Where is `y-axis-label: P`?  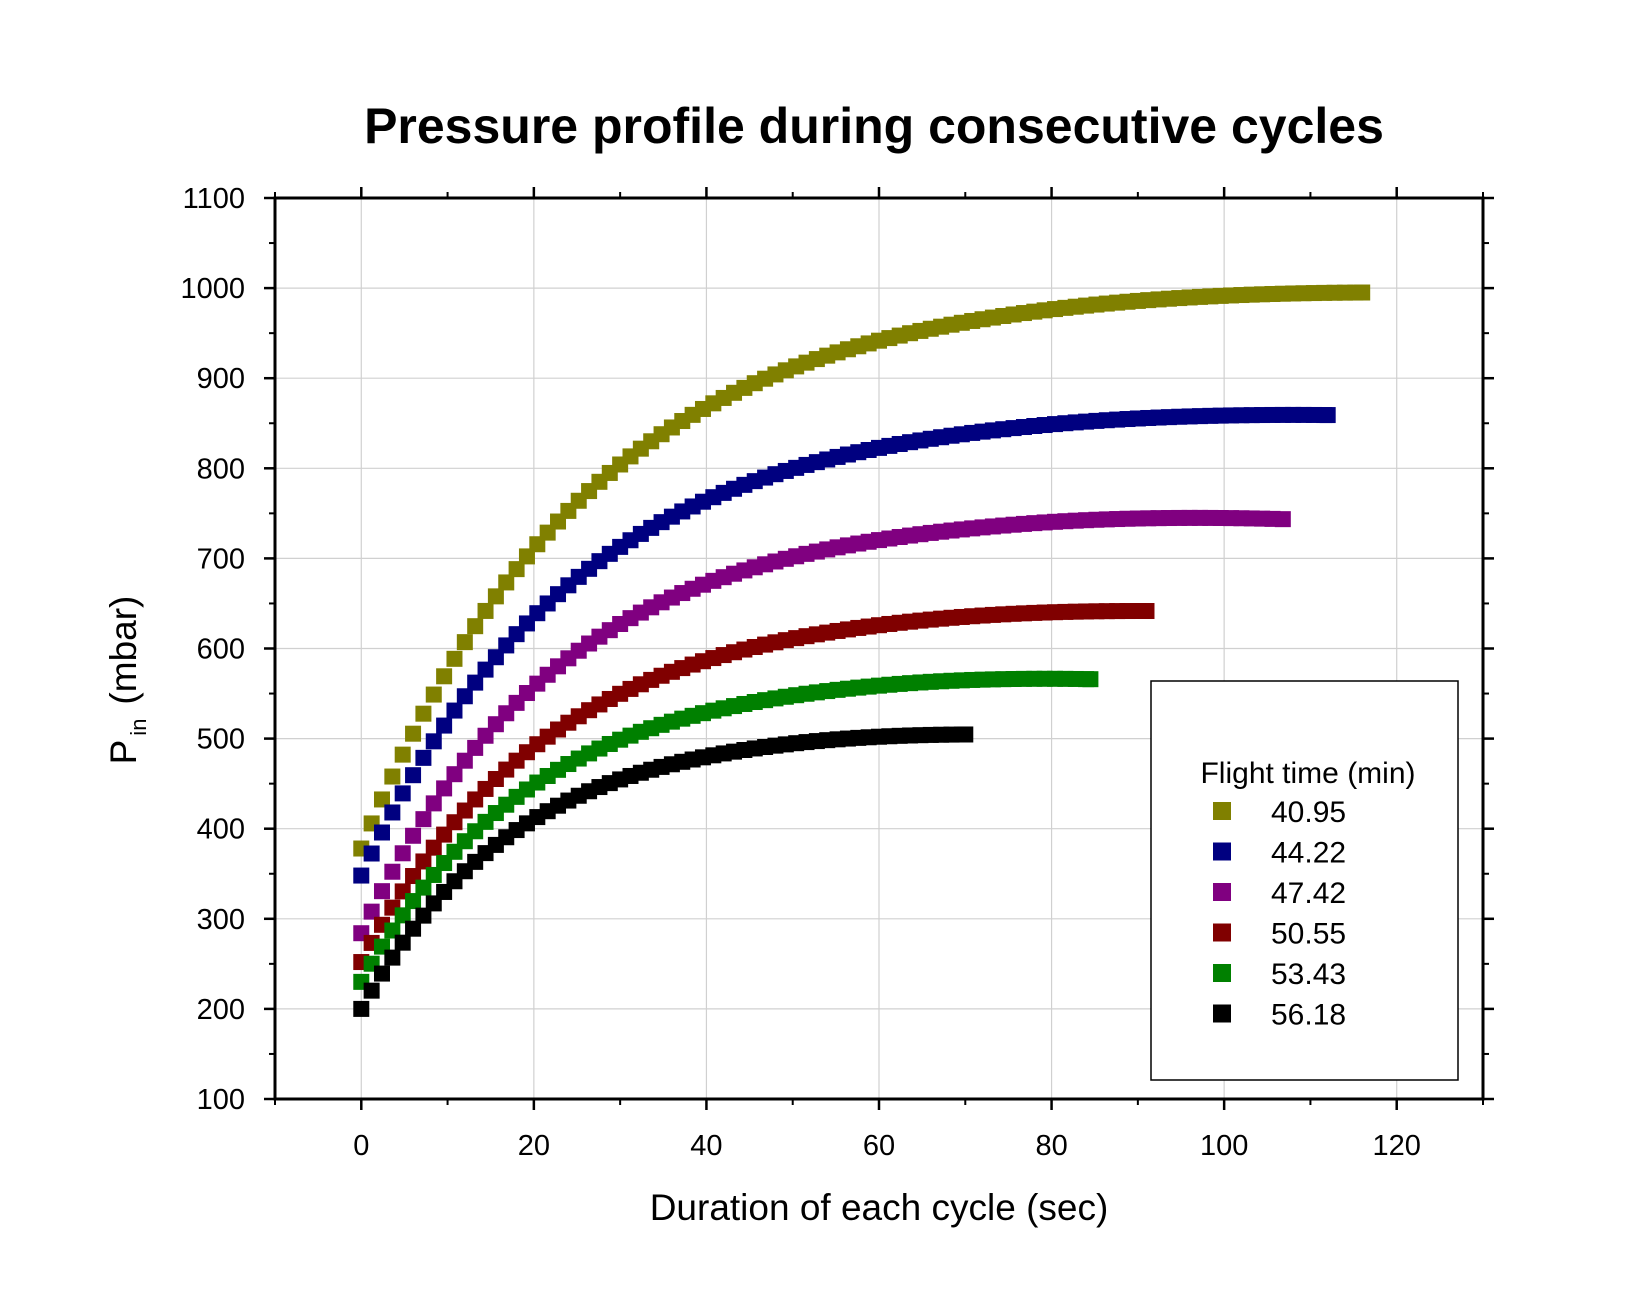 y-axis-label: P is located at coordinates (123, 752).